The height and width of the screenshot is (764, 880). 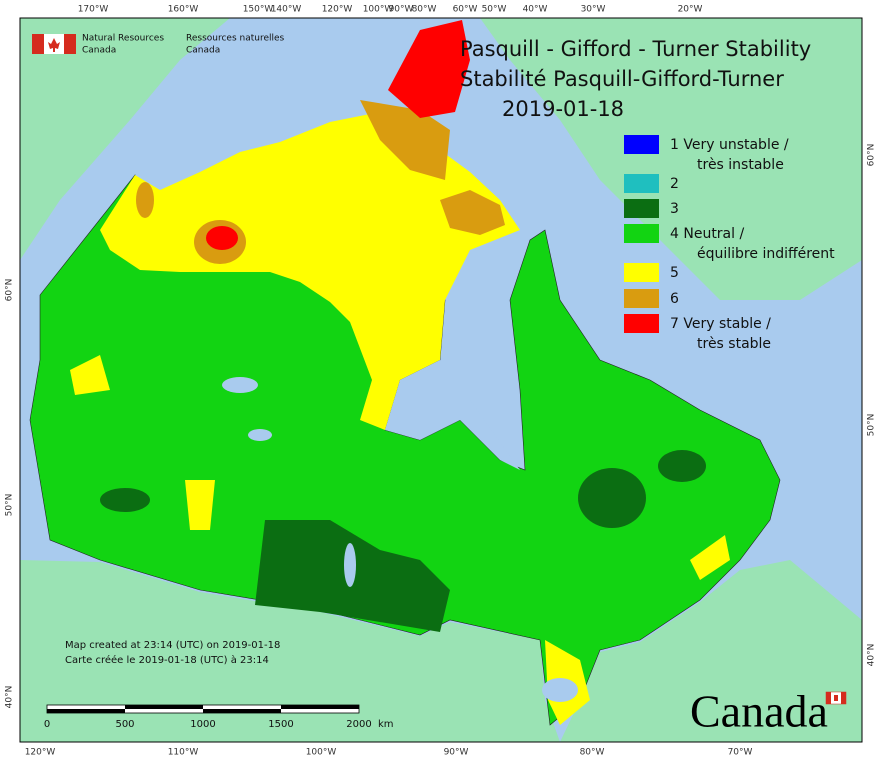 I want to click on zone-5-yukon, so click(x=90, y=375).